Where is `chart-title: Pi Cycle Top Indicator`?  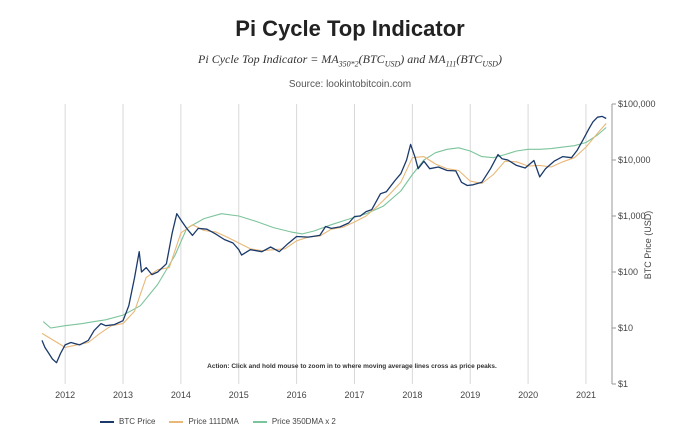
chart-title: Pi Cycle Top Indicator is located at coordinates (350, 28).